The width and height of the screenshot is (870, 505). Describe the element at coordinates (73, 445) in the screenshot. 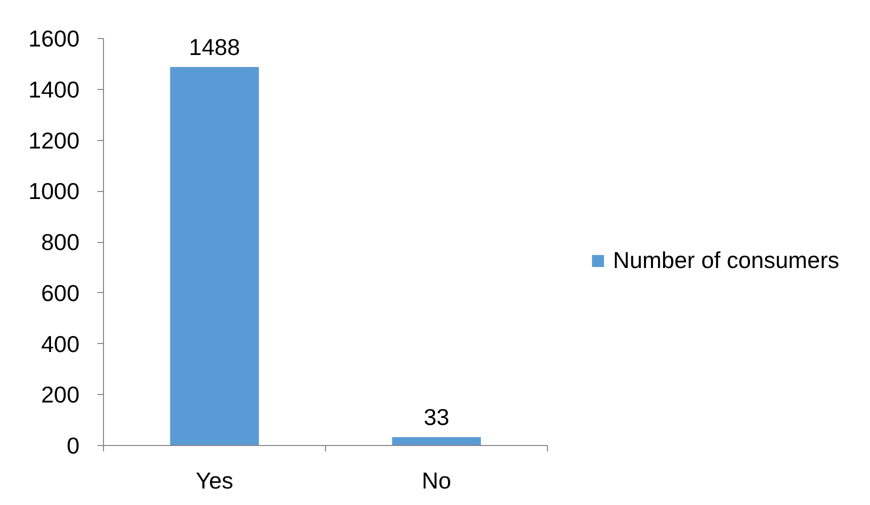

I see `y-tick-label: 0` at that location.